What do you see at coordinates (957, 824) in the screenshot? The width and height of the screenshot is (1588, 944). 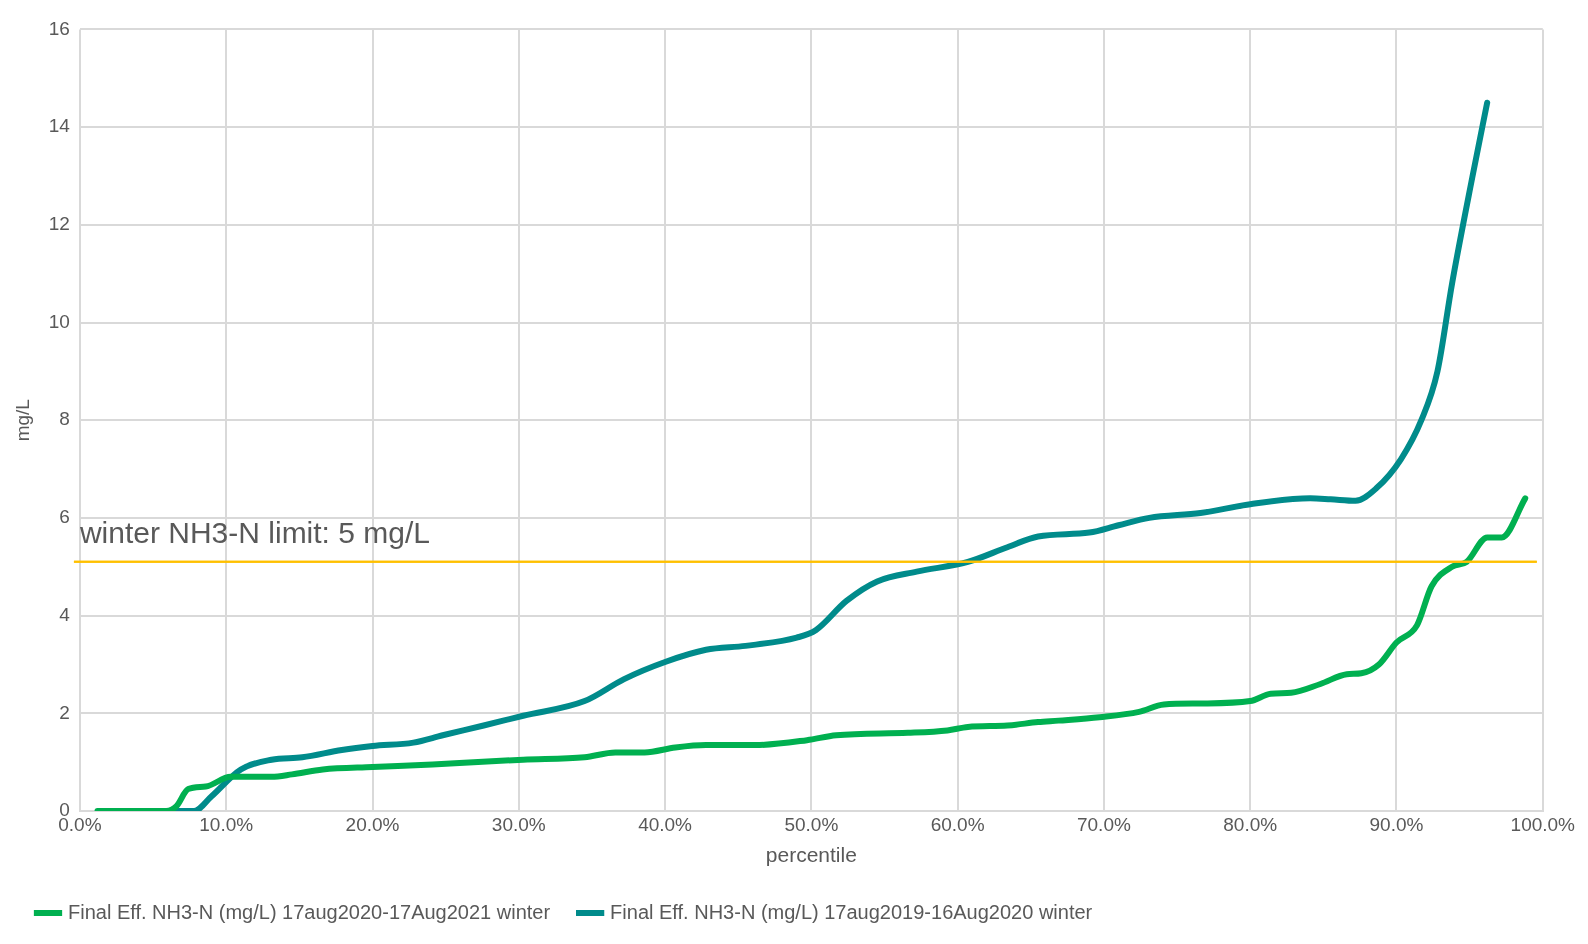 I see `x-tick-label: 60.0%` at bounding box center [957, 824].